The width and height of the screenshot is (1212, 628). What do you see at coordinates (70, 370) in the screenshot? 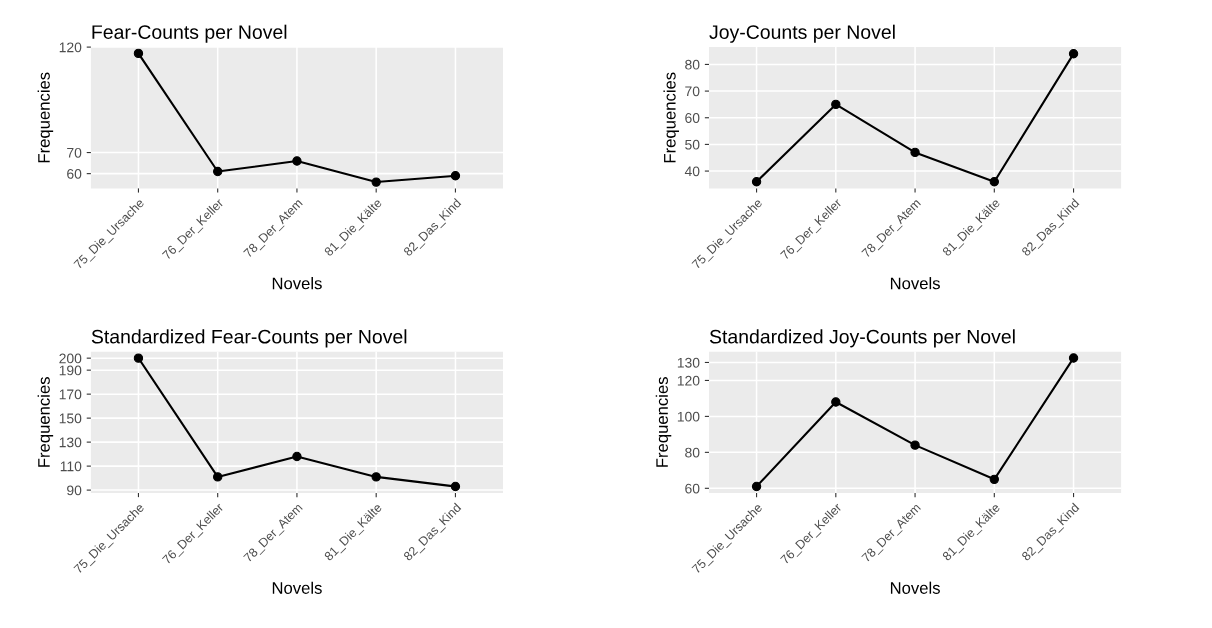
I see `y-tick-label: 190` at bounding box center [70, 370].